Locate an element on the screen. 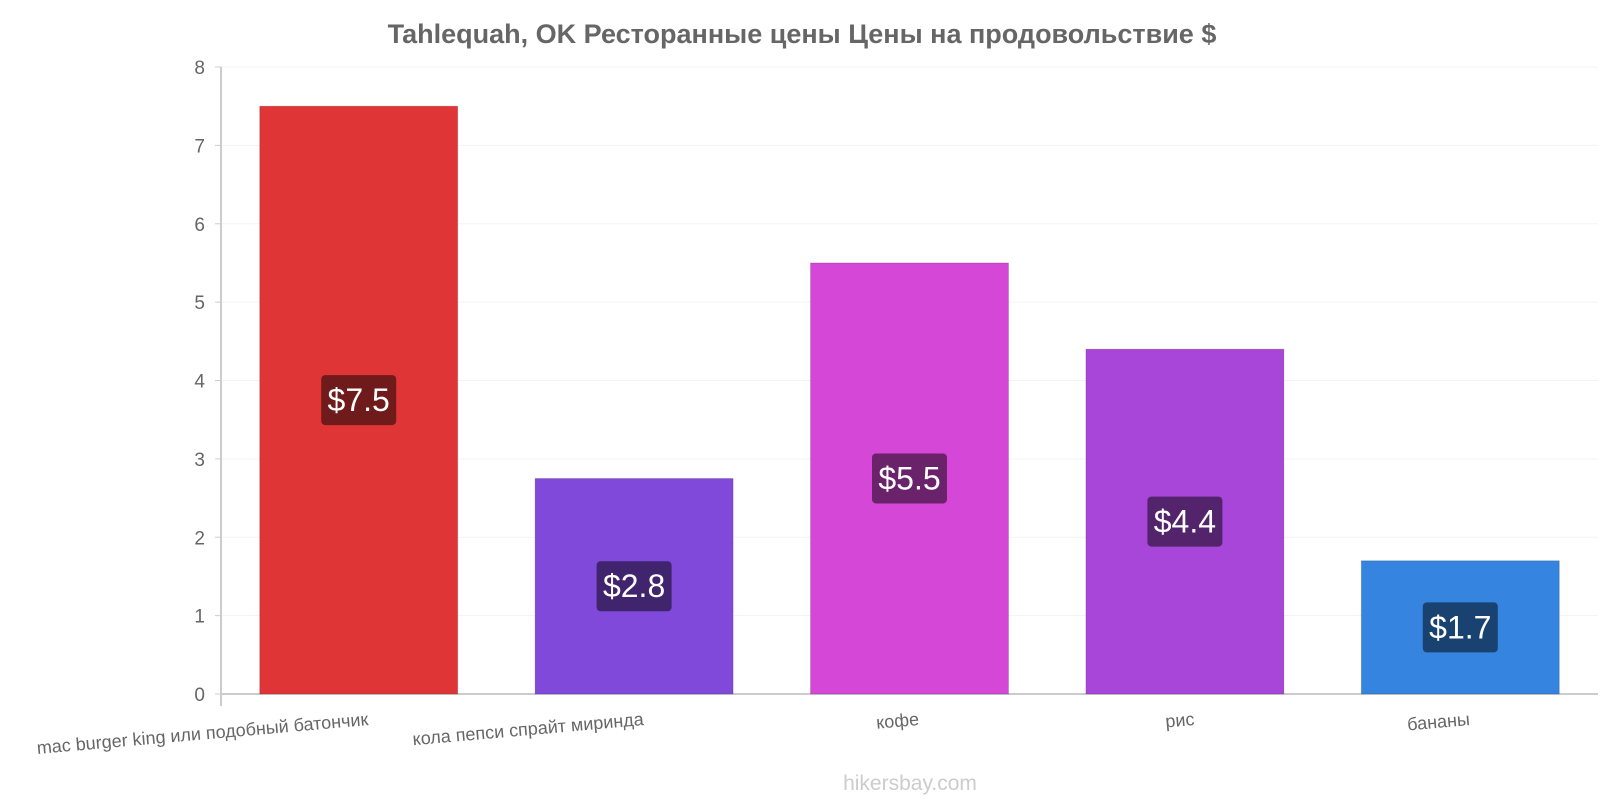  value-label: $4.4 is located at coordinates (1185, 522).